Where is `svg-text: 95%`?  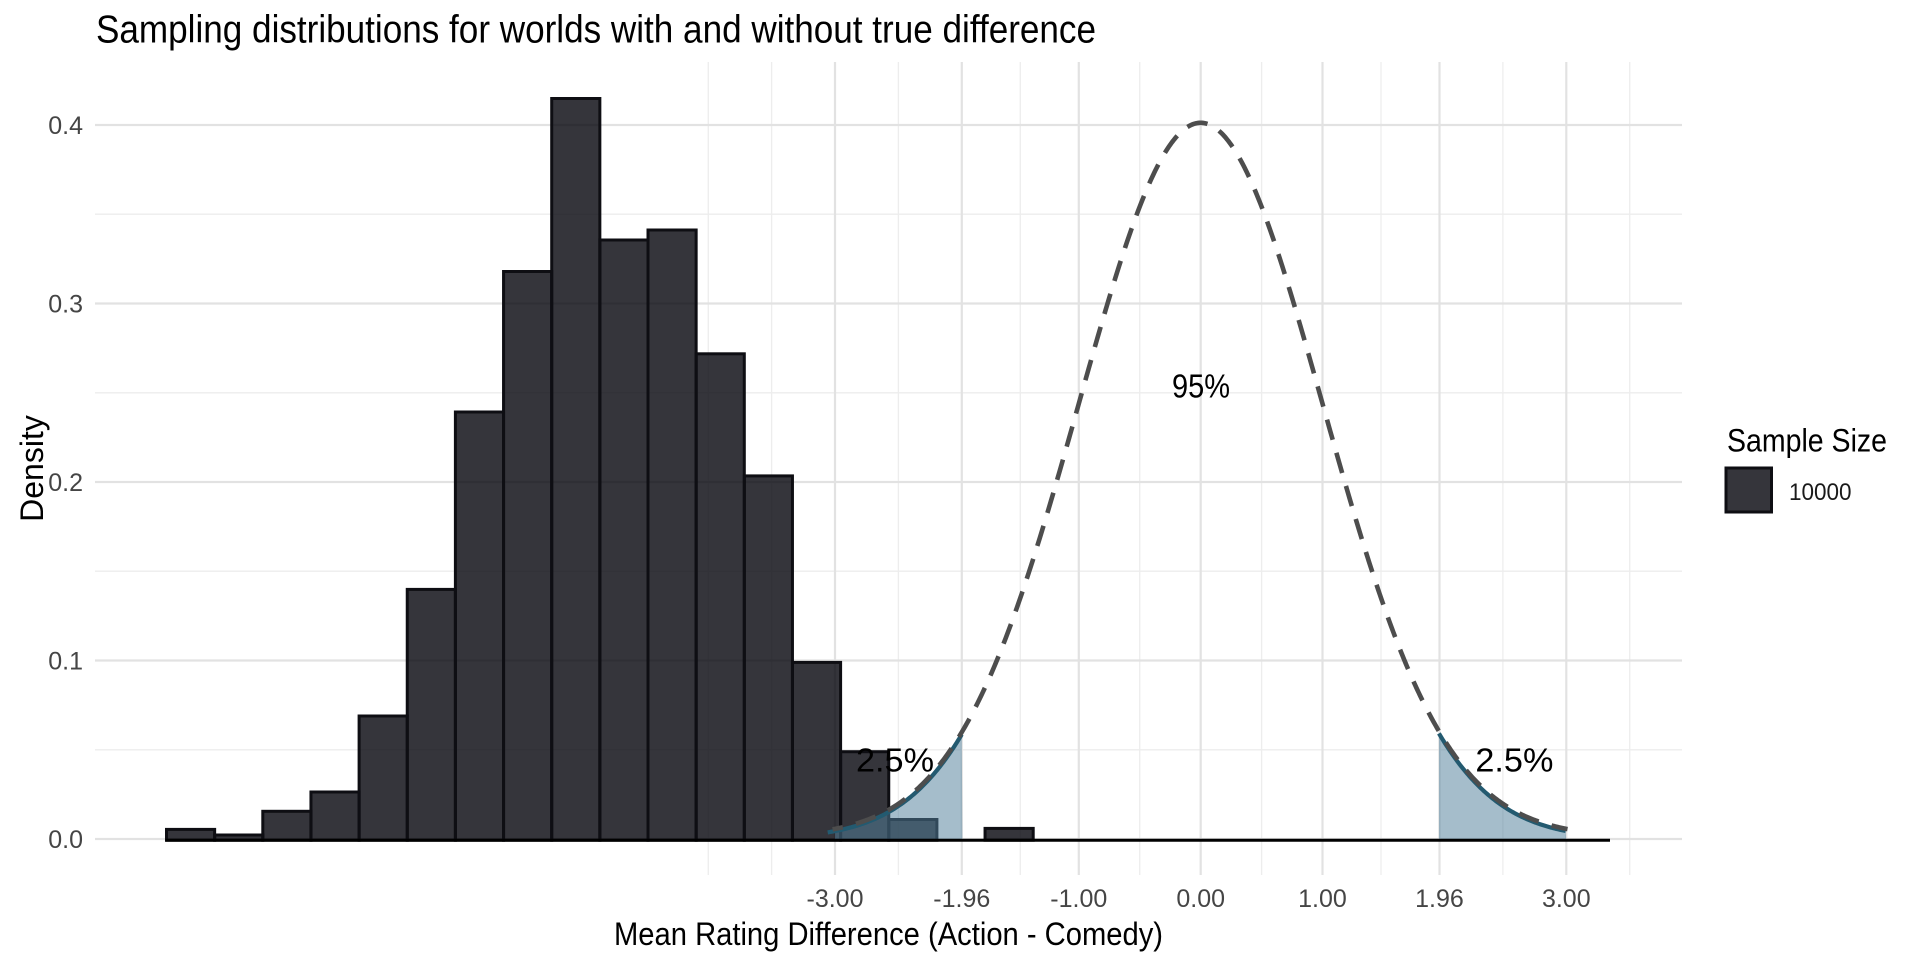
svg-text: 95% is located at coordinates (1201, 386).